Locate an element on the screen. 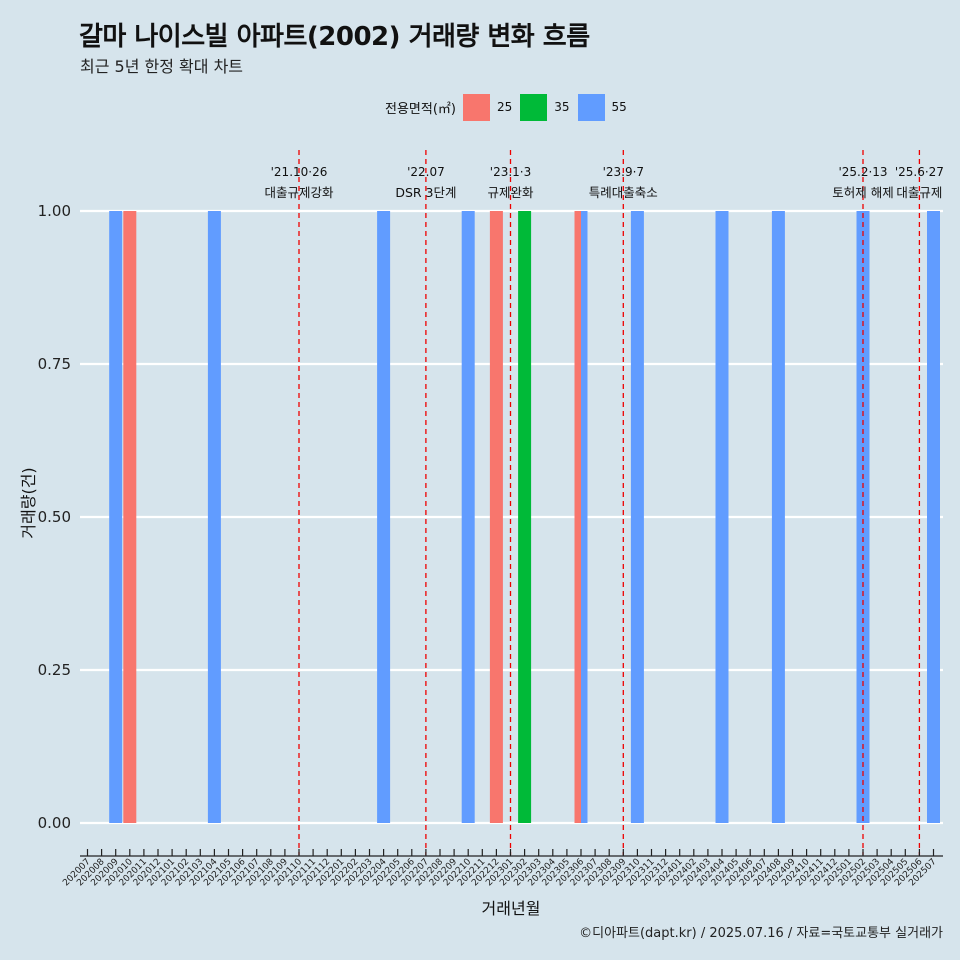 Image resolution: width=960 pixels, height=960 pixels. event-desc-label: 대출규제강화 is located at coordinates (299, 192).